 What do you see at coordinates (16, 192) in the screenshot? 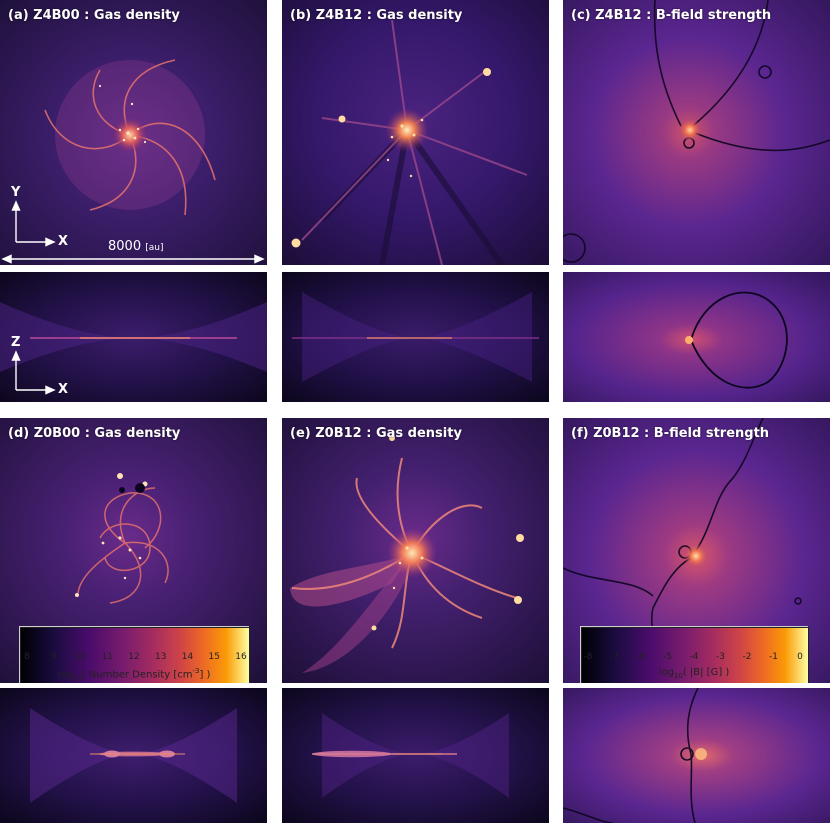
I see `axis-label-y: Y` at bounding box center [16, 192].